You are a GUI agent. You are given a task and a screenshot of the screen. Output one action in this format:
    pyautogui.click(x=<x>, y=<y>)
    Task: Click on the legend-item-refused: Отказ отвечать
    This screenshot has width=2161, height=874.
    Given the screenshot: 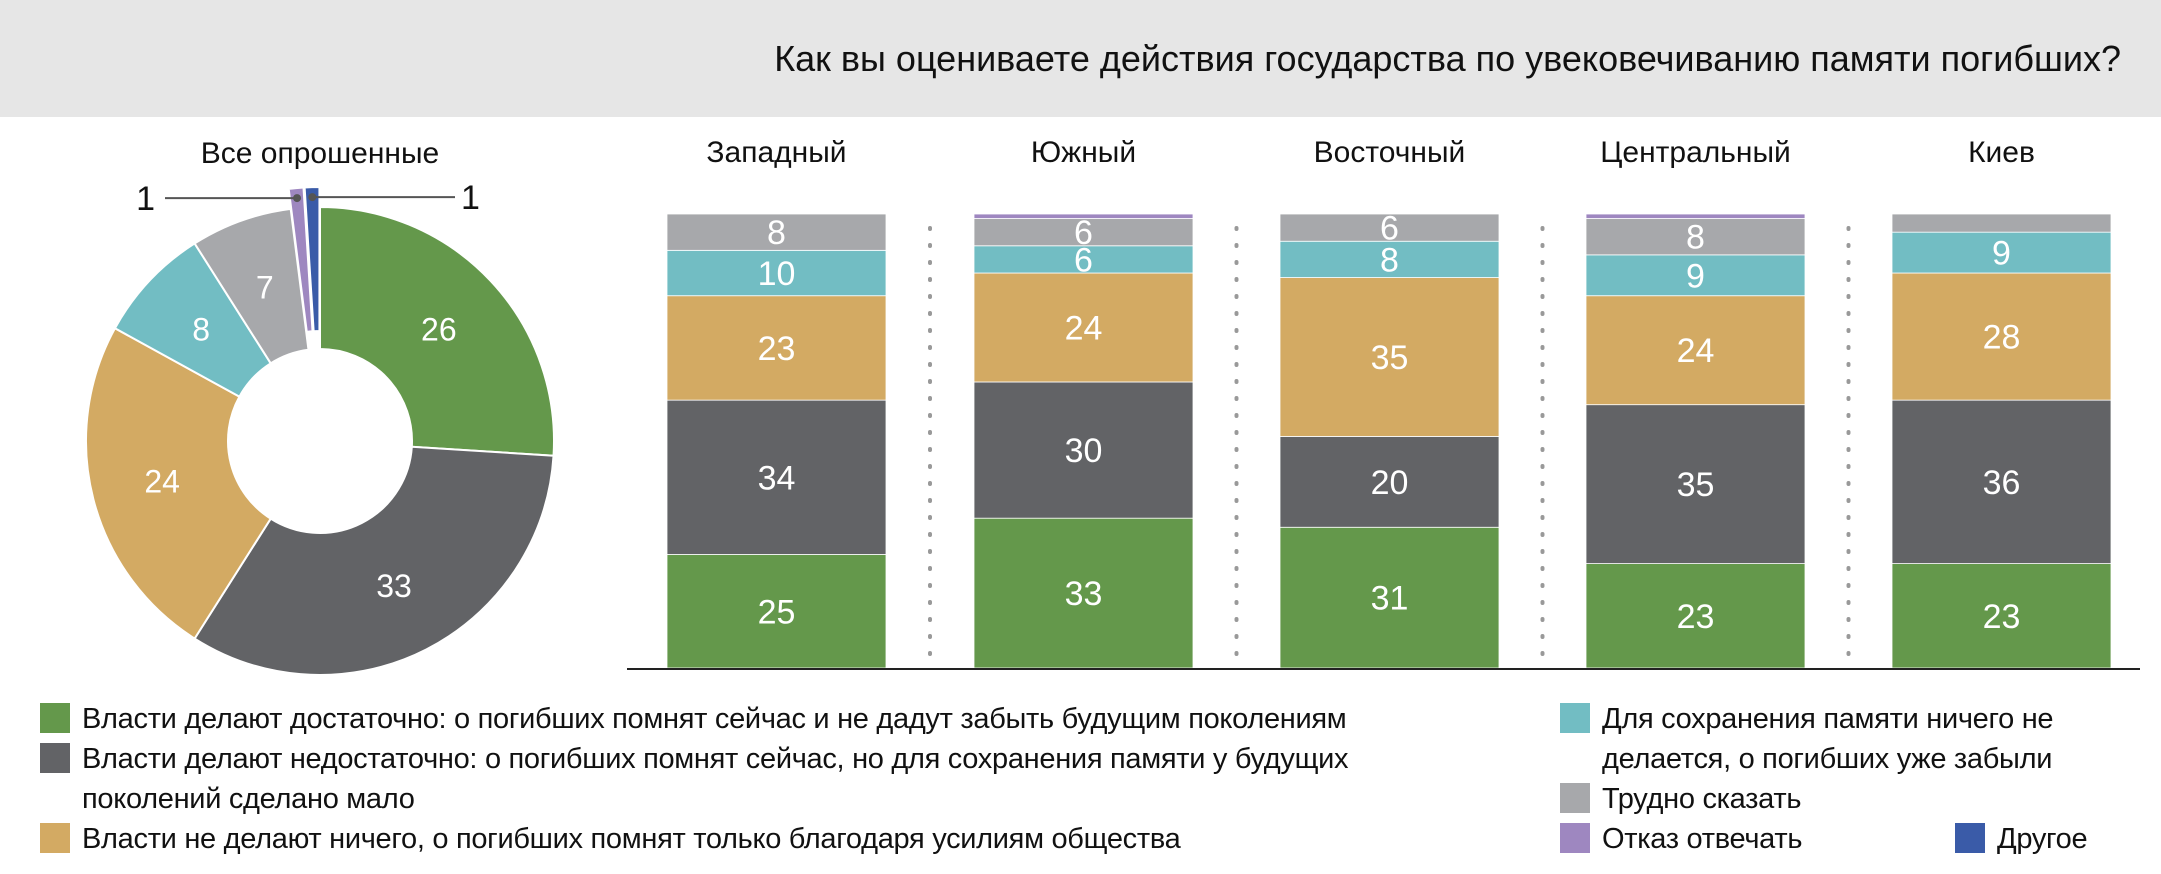 What is the action you would take?
    pyautogui.click(x=1681, y=839)
    